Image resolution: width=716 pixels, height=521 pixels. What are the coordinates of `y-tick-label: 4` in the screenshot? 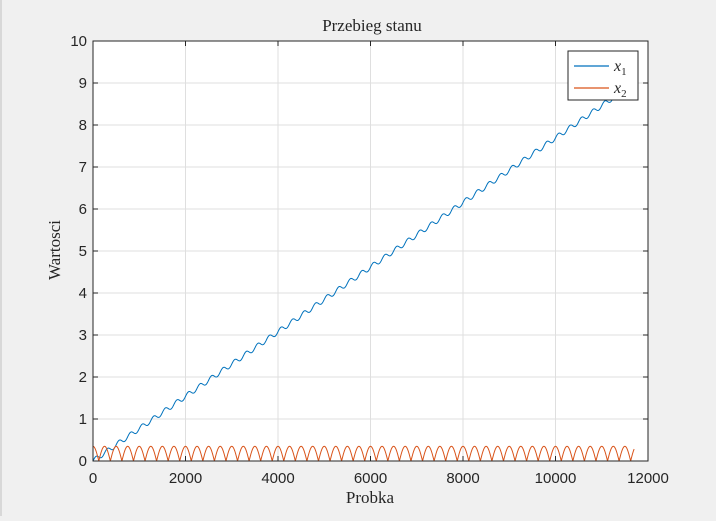 It's located at (83, 293).